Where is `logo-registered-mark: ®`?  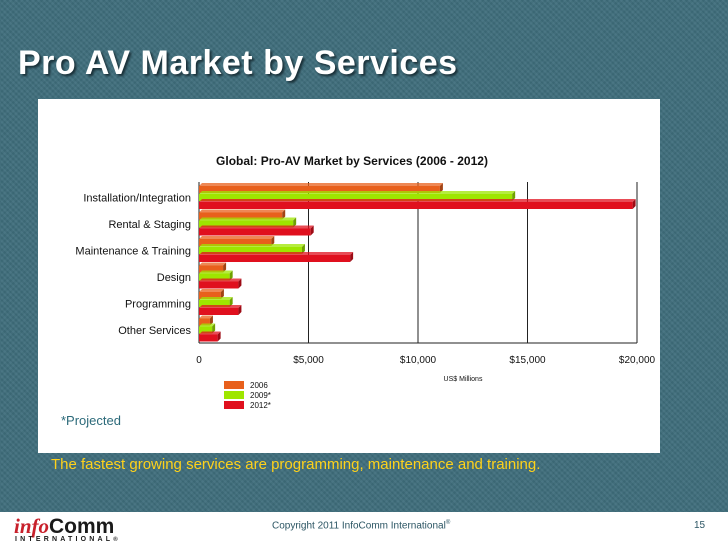 logo-registered-mark: ® is located at coordinates (115, 540).